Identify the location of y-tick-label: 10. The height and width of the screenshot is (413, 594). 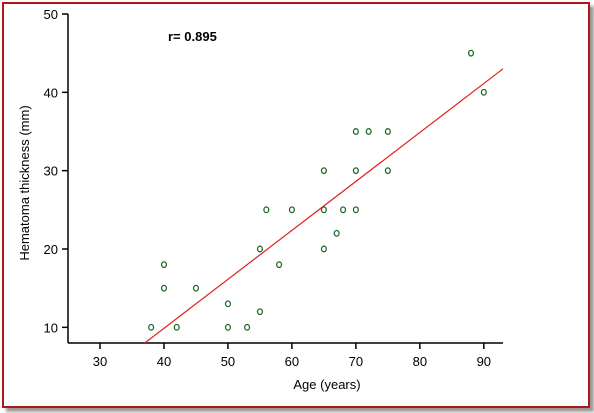
(51, 327).